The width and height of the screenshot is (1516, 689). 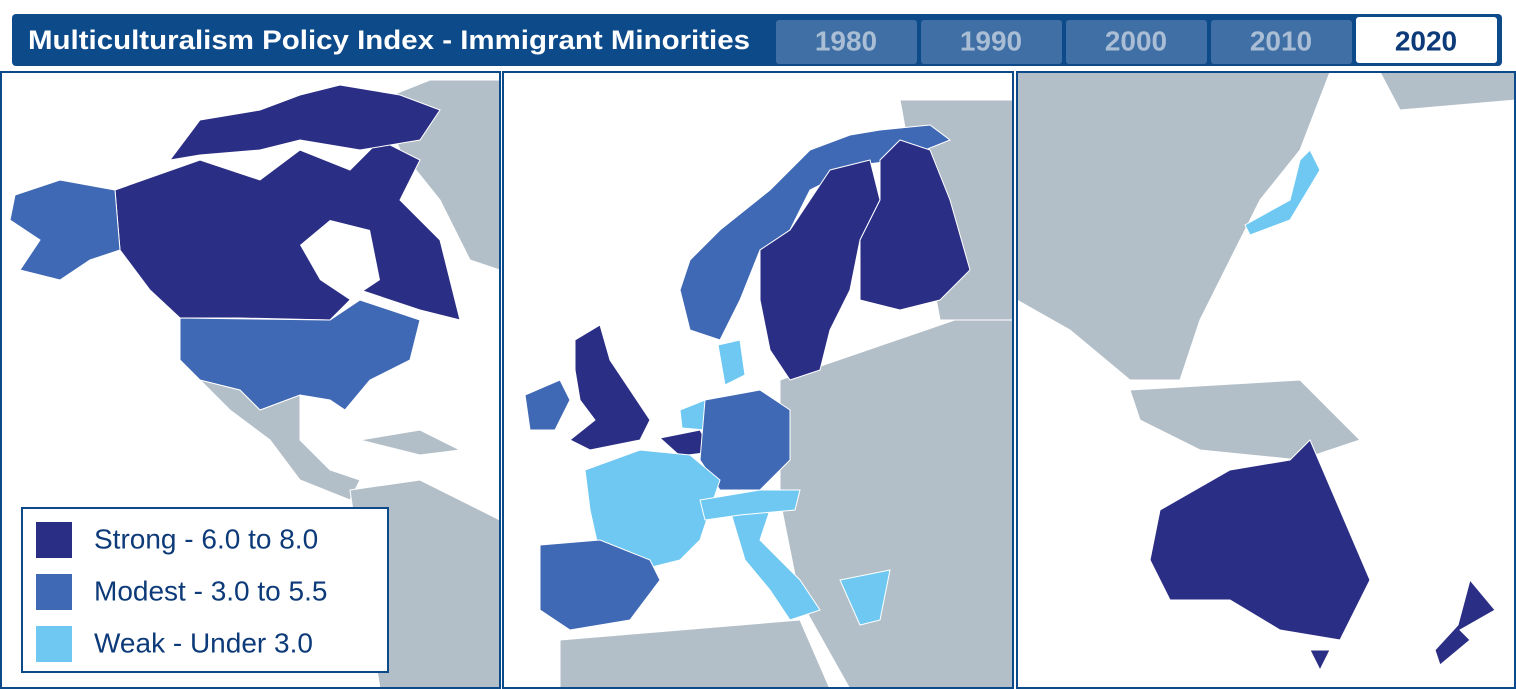 I want to click on legend, so click(x=205, y=590).